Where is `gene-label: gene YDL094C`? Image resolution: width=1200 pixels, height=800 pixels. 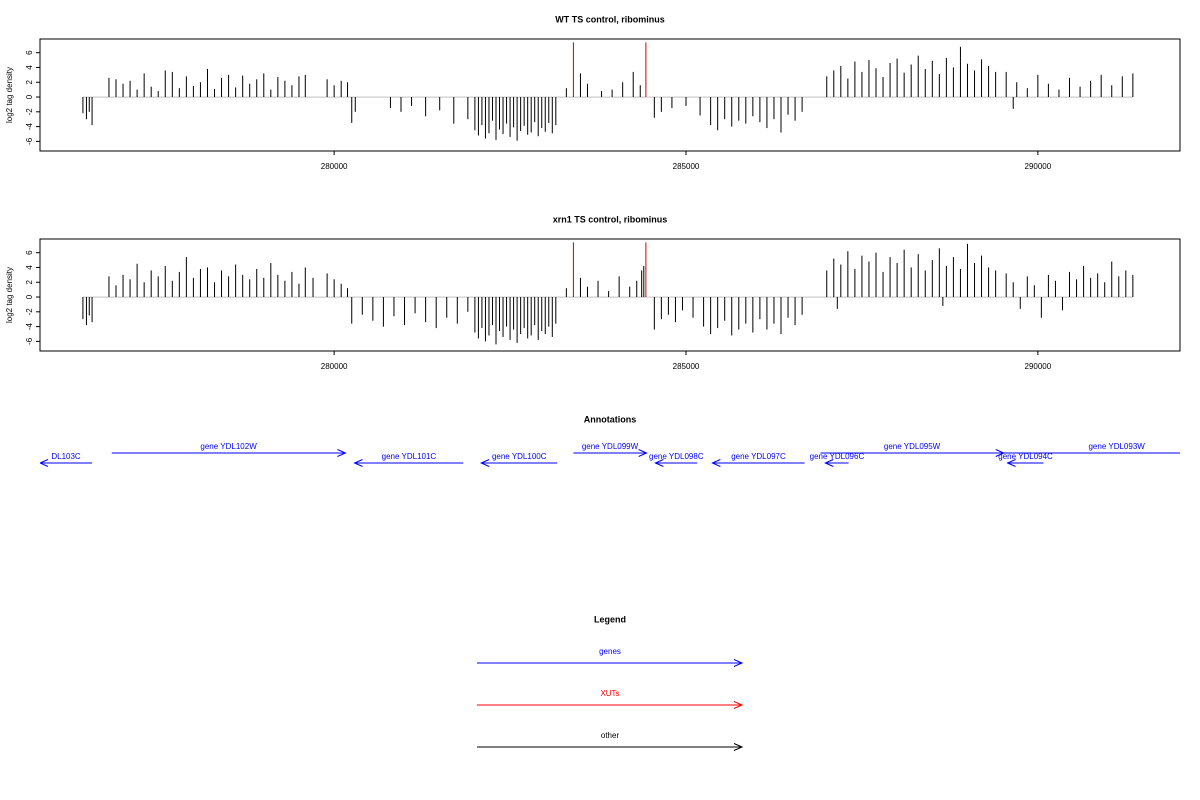
gene-label: gene YDL094C is located at coordinates (1025, 456).